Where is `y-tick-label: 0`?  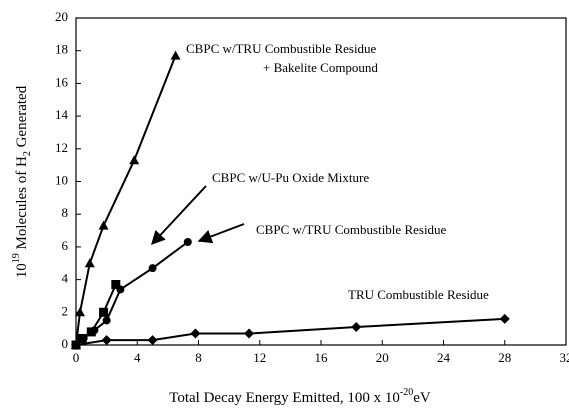
y-tick-label: 0 is located at coordinates (65, 343).